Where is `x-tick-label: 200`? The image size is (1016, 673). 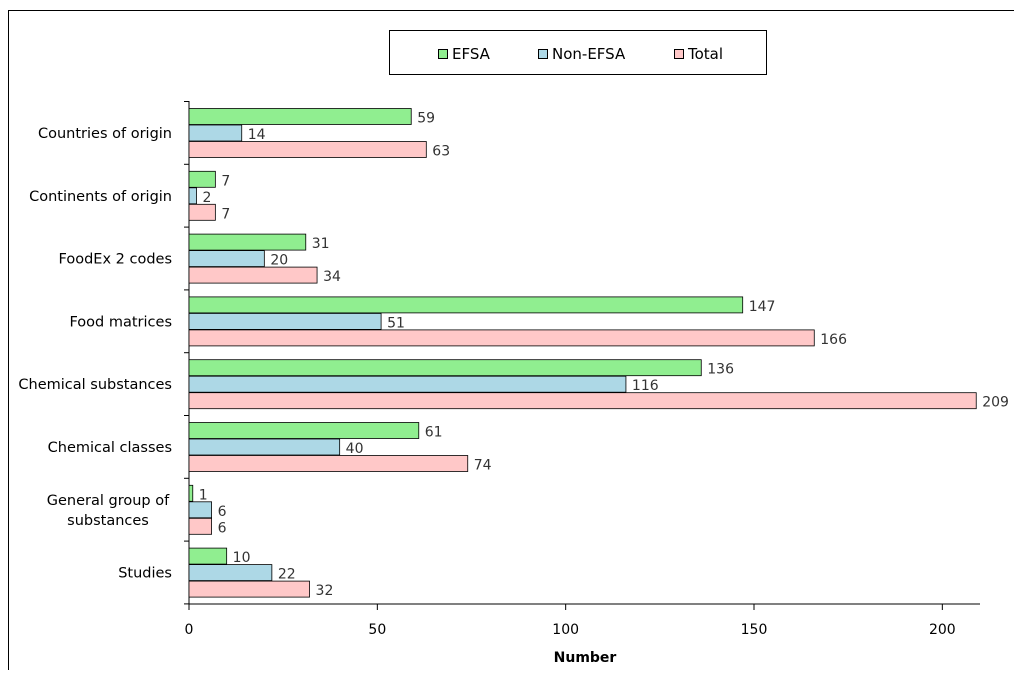 x-tick-label: 200 is located at coordinates (942, 630).